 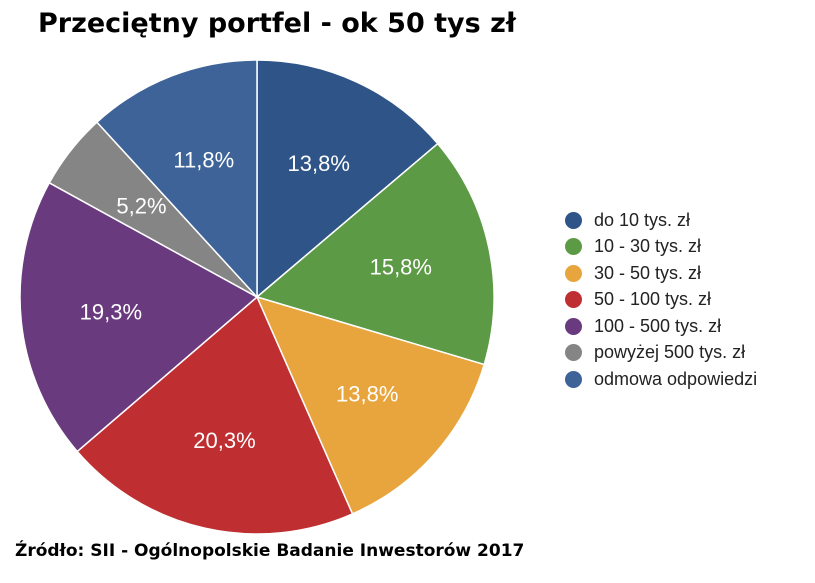 What do you see at coordinates (670, 352) in the screenshot?
I see `legend-label-6: powyżej 500 tys. zł` at bounding box center [670, 352].